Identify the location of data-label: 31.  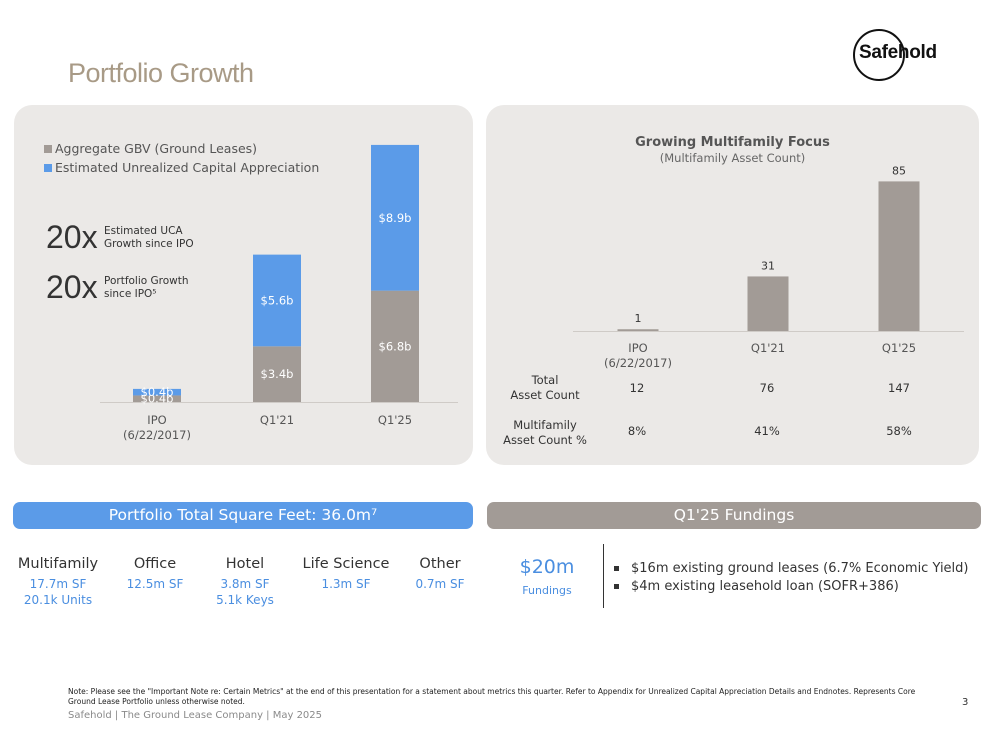
(768, 265).